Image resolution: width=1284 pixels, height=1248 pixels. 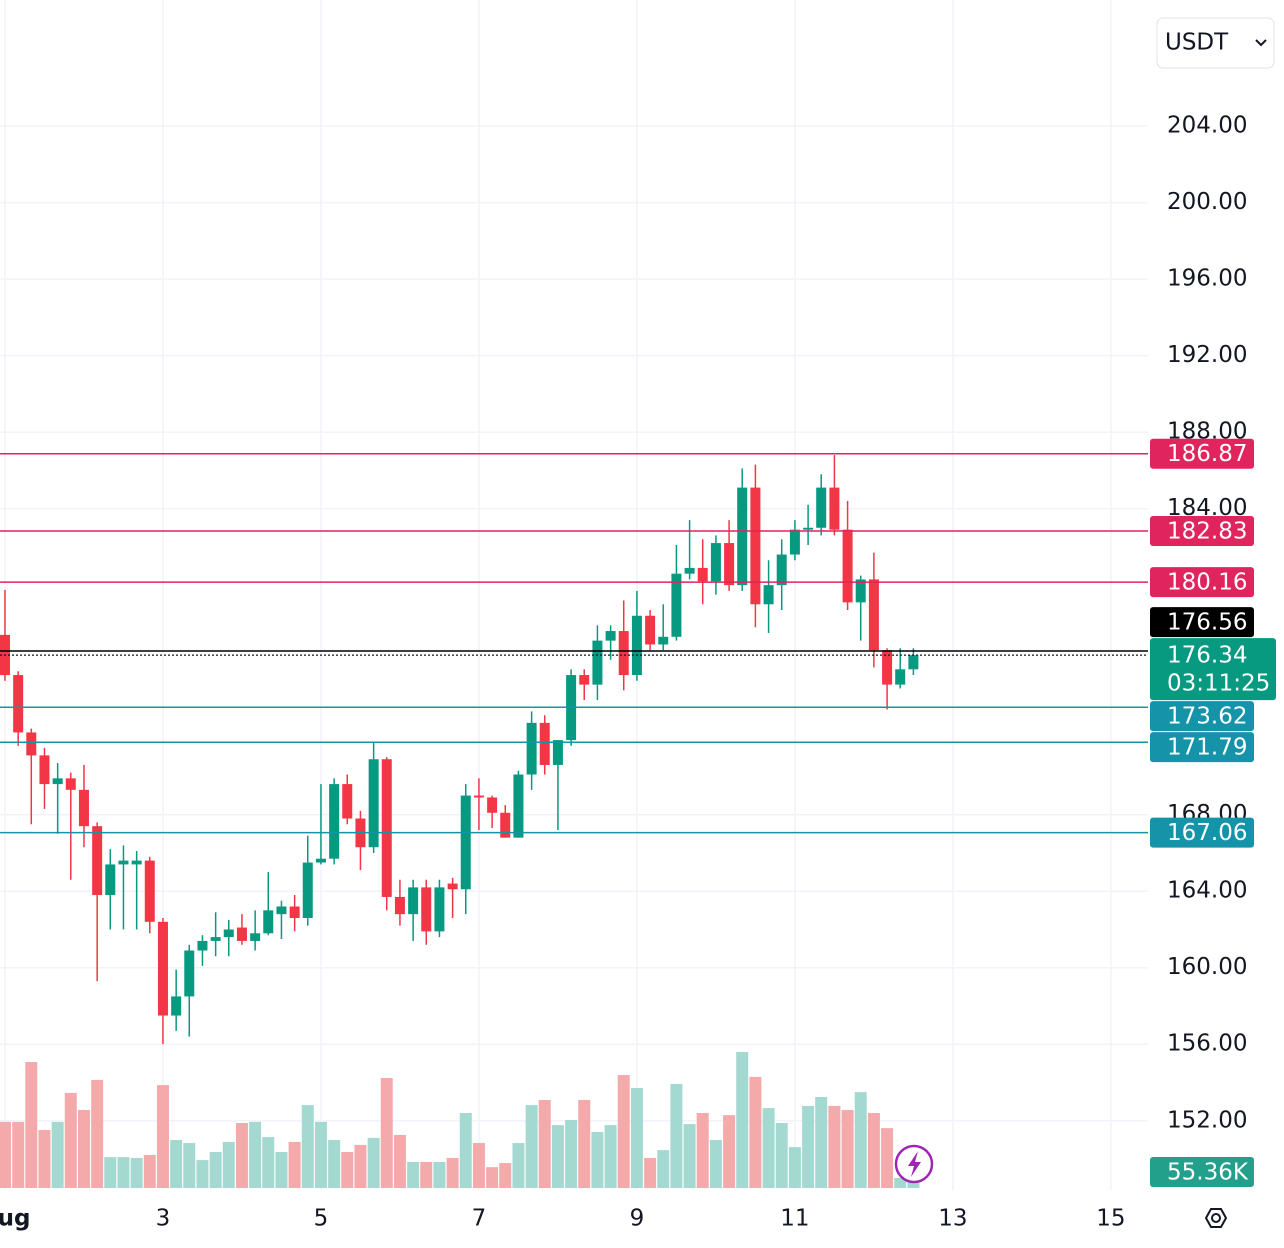 What do you see at coordinates (479, 1219) in the screenshot?
I see `x-tick-label: 7` at bounding box center [479, 1219].